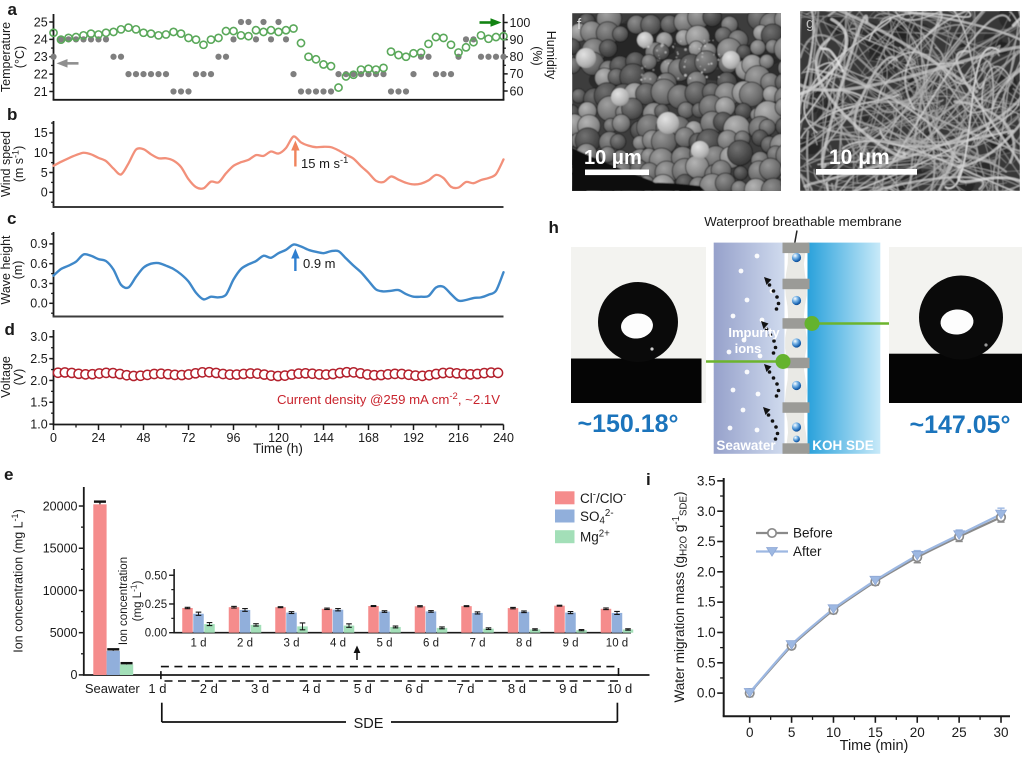  I want to click on h-title: Waterproof breathable membrane, so click(802, 221).